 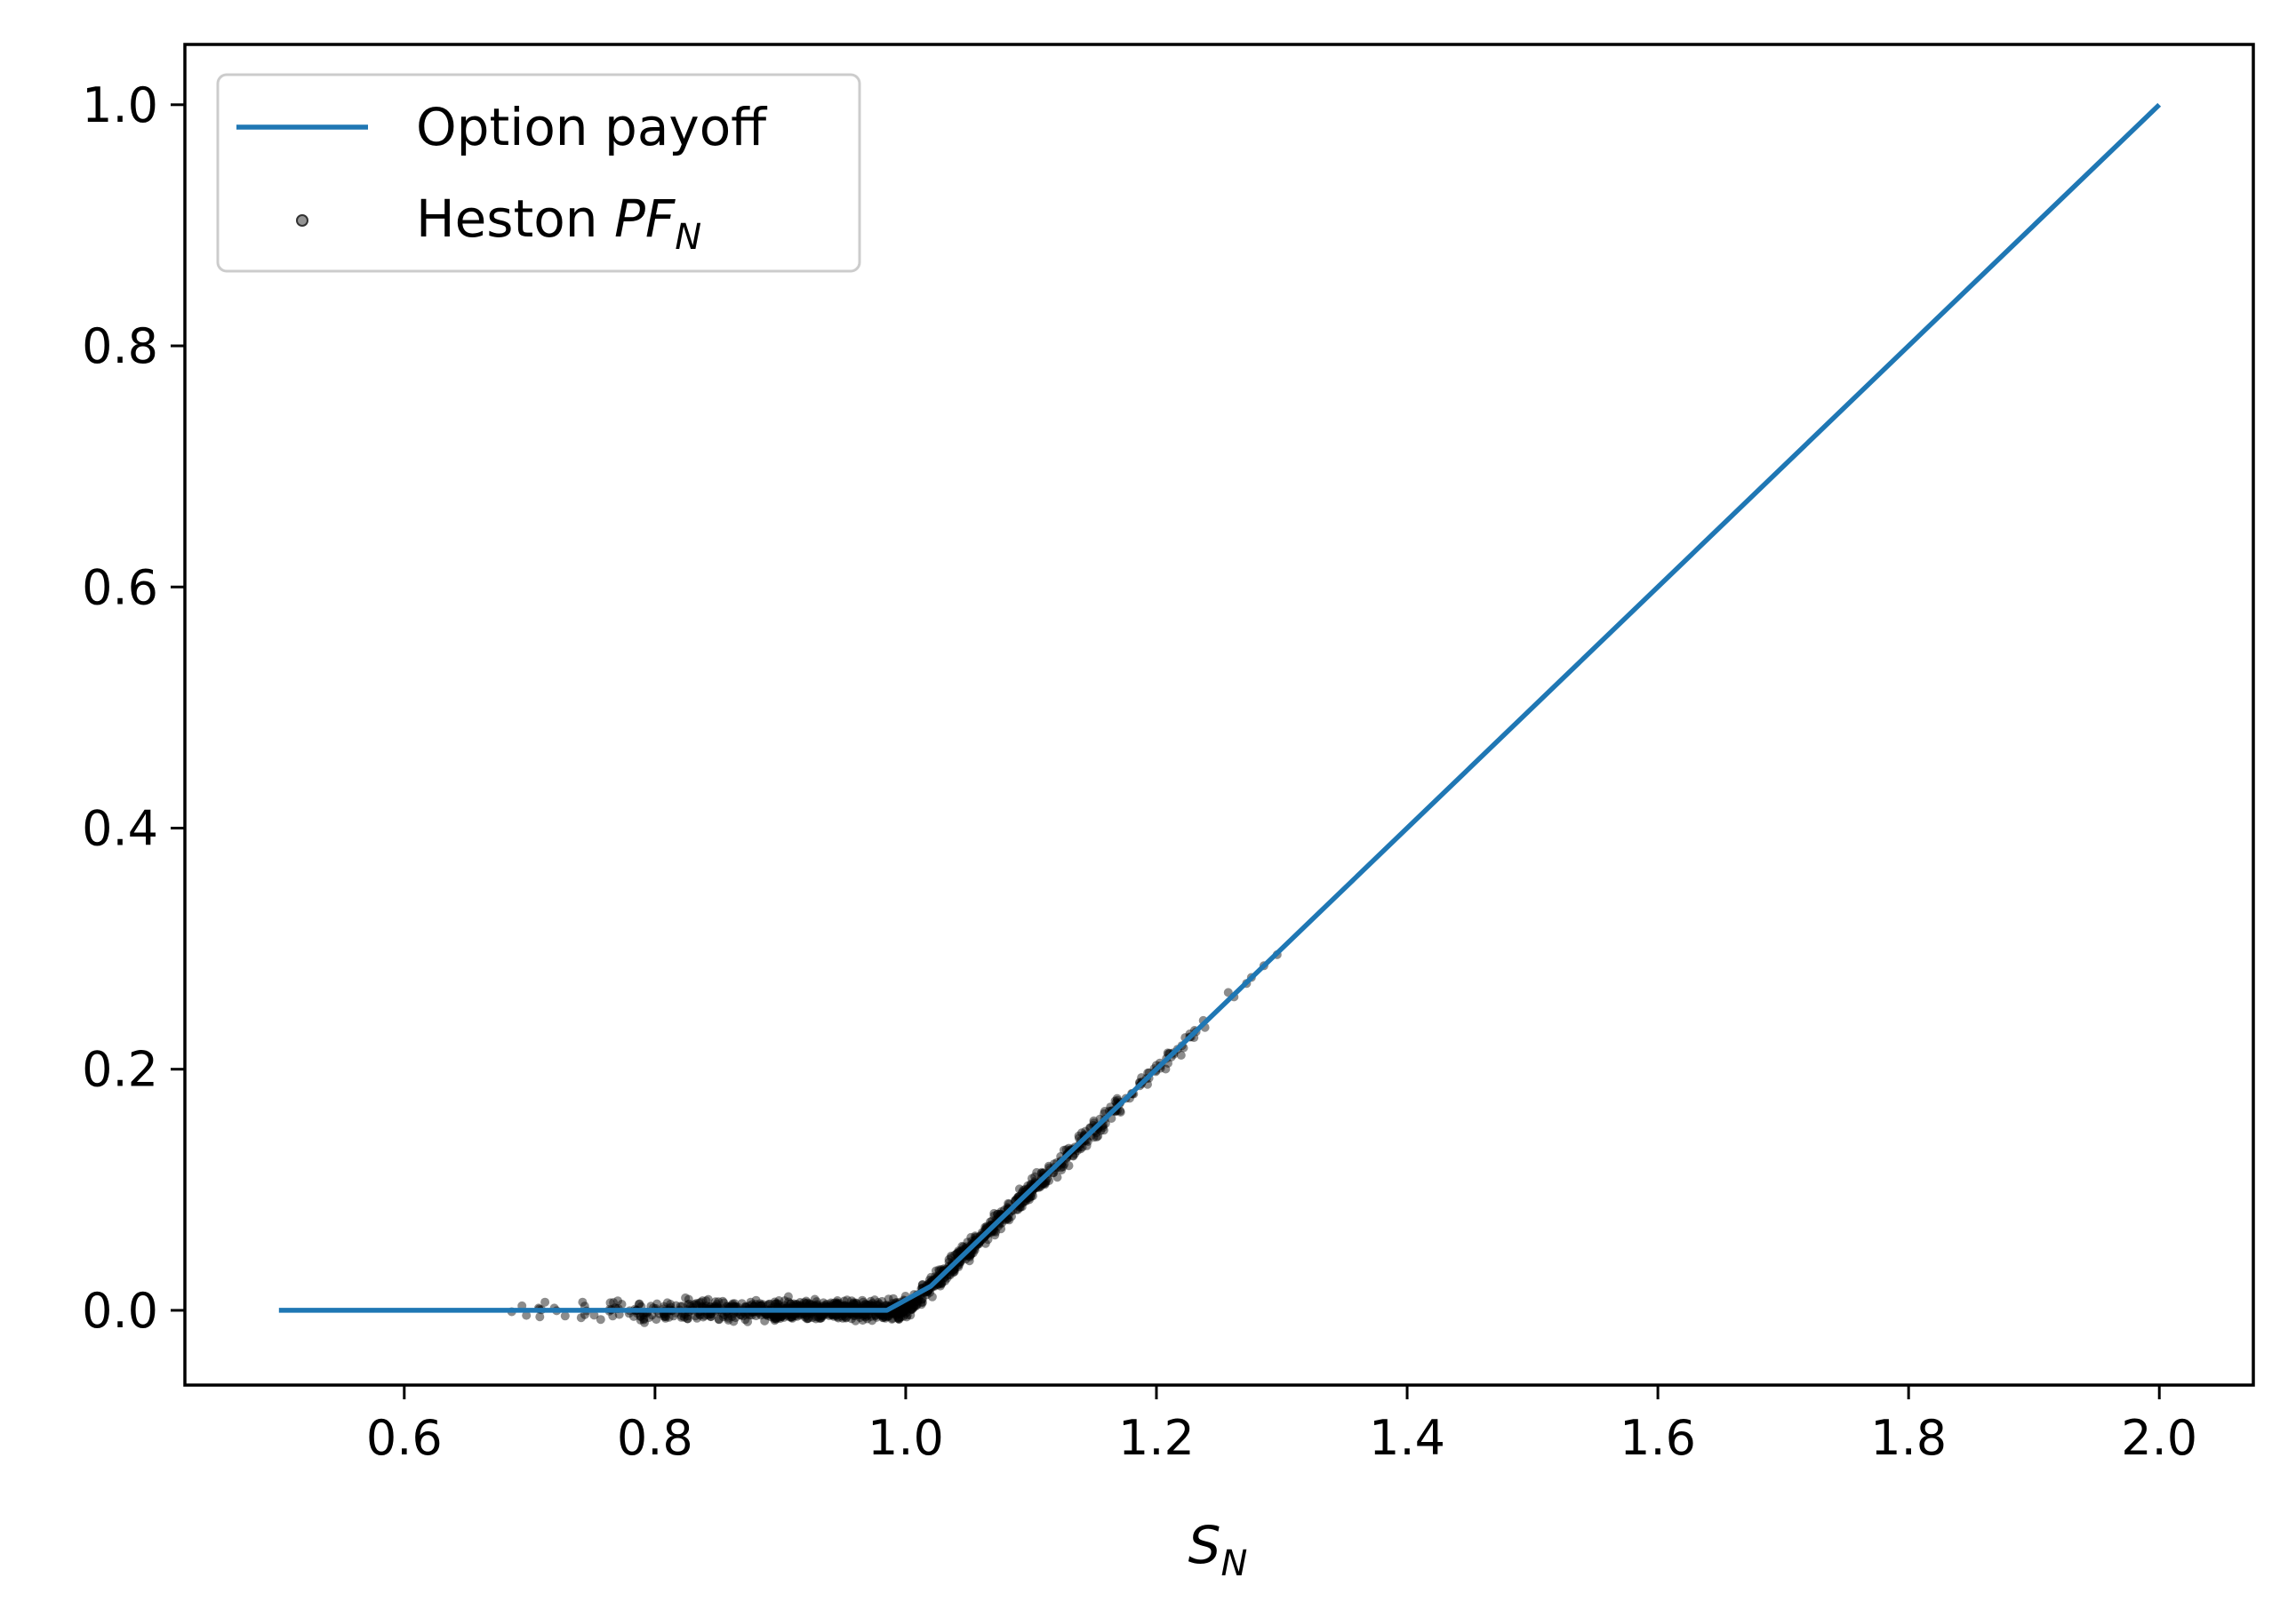 I want to click on x-tick-label: 1.8, so click(x=1908, y=1438).